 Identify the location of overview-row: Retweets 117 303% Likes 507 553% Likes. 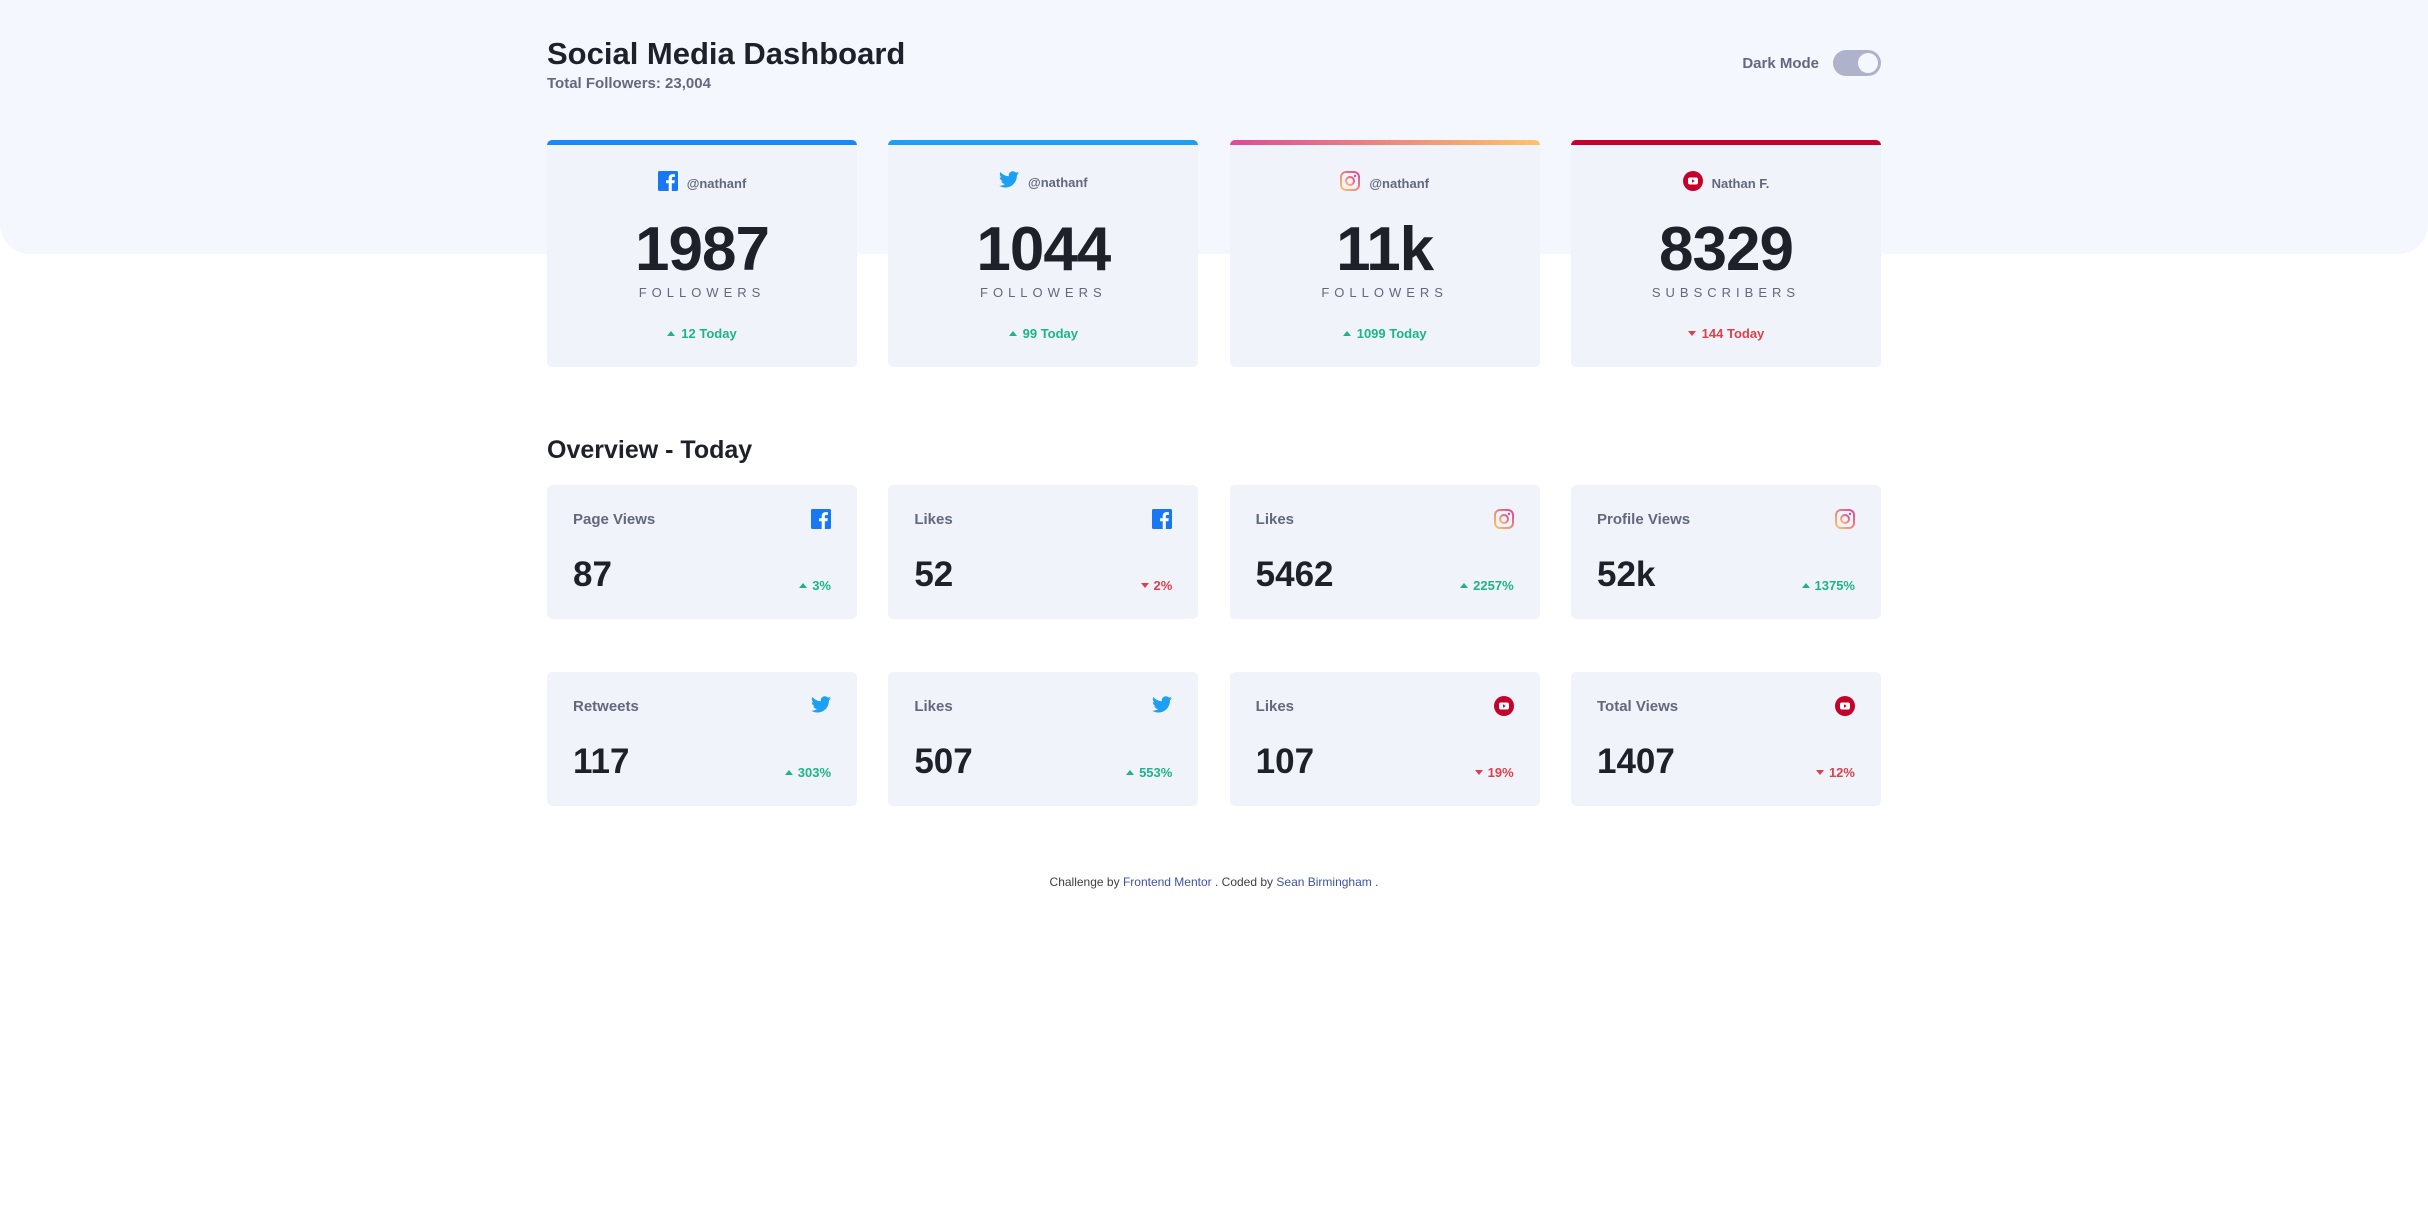
(1214, 739).